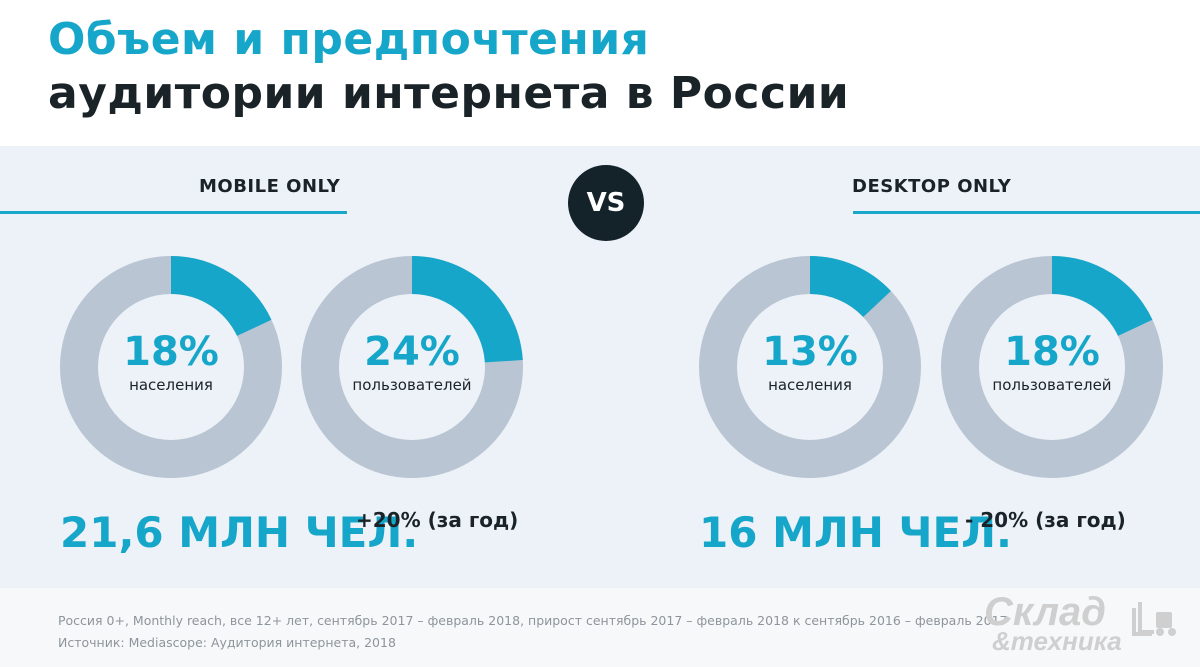 The height and width of the screenshot is (667, 1200). What do you see at coordinates (1154, 619) in the screenshot?
I see `forklift-icon` at bounding box center [1154, 619].